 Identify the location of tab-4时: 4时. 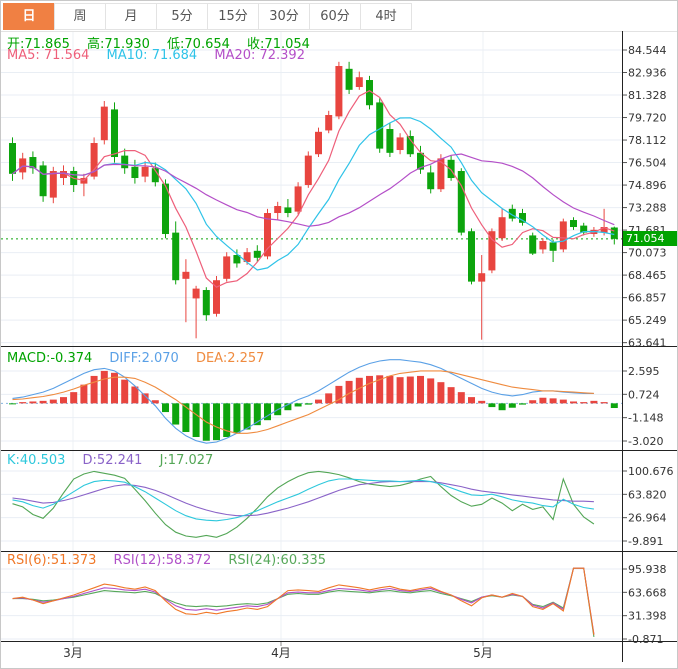
(386, 16).